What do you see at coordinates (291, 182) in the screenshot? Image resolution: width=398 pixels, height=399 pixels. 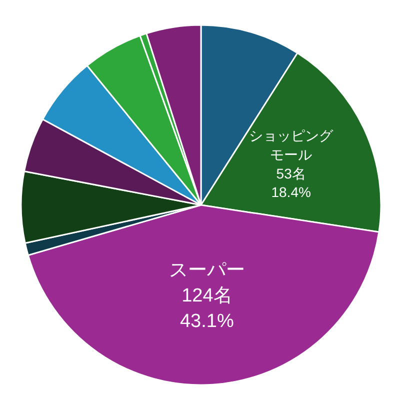 I see `data-label: 53名 18.4%` at bounding box center [291, 182].